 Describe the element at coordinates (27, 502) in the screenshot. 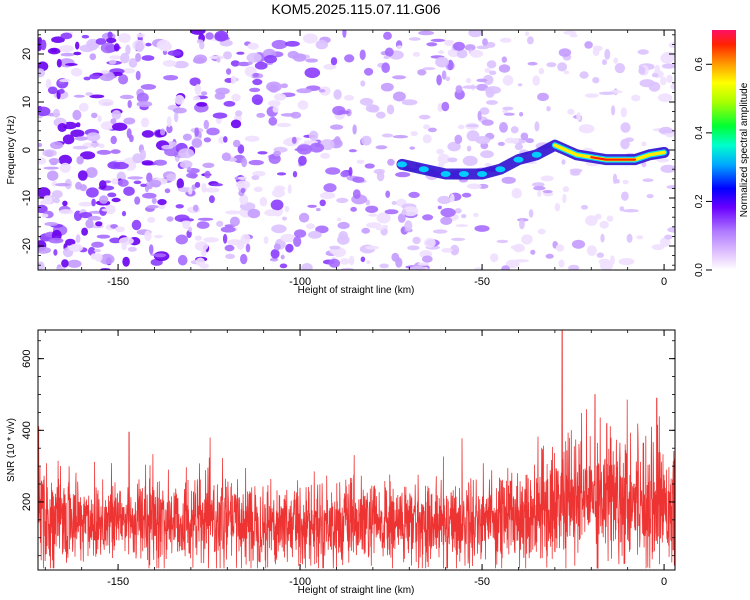

I see `snr-ytick-label: 200` at that location.